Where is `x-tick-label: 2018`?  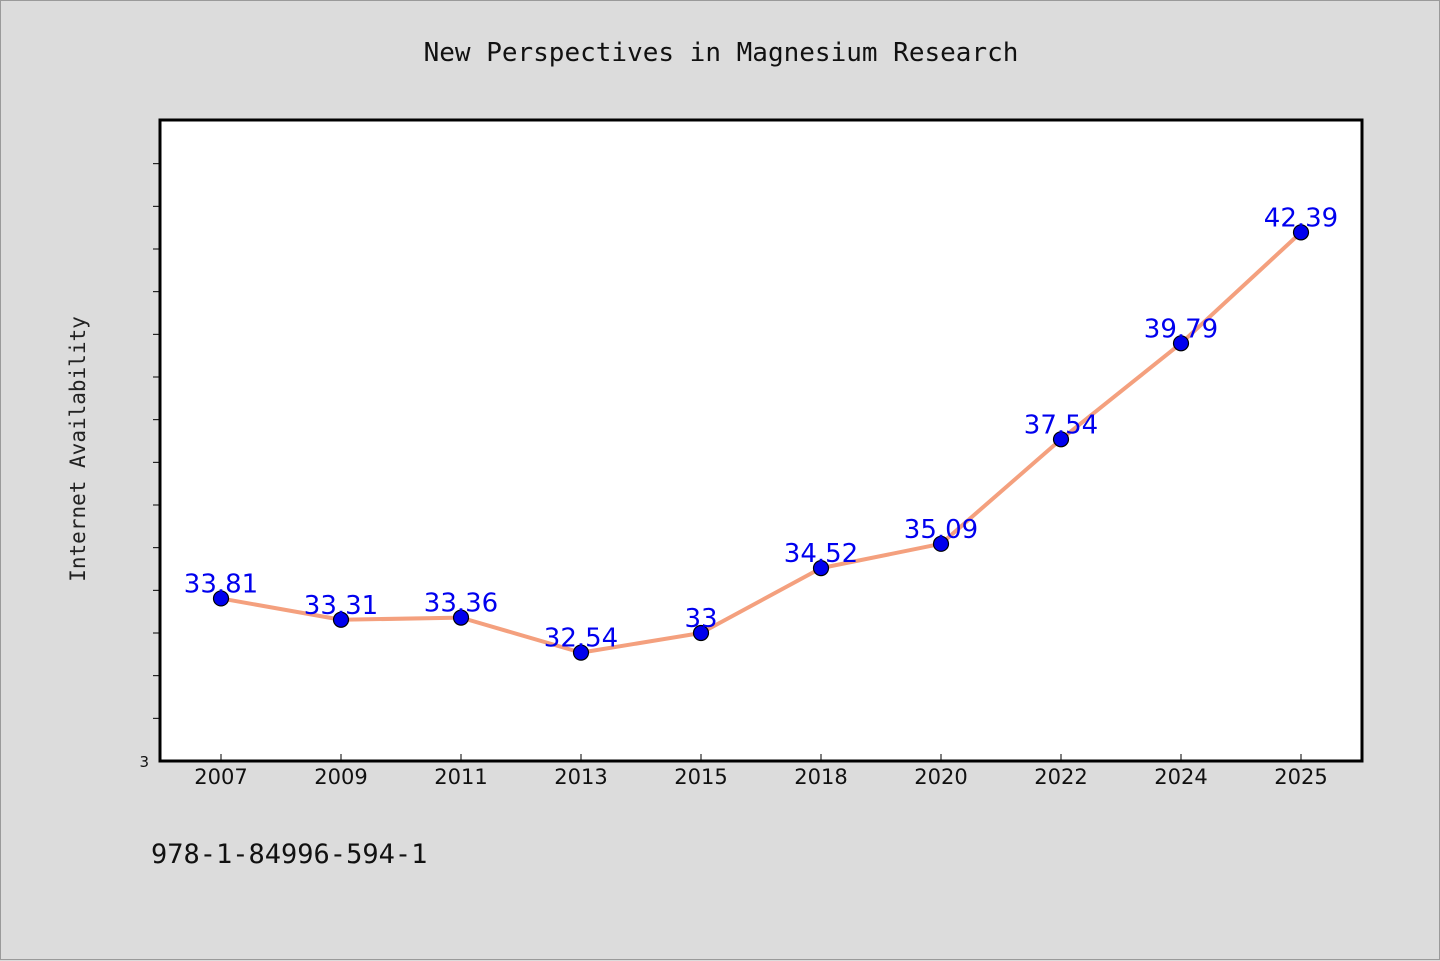 x-tick-label: 2018 is located at coordinates (820, 777).